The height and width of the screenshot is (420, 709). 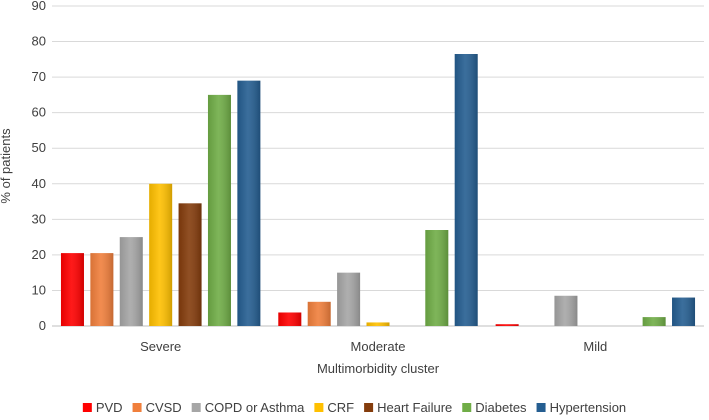 What do you see at coordinates (654, 321) in the screenshot?
I see `bar-shading-mild-diabetes` at bounding box center [654, 321].